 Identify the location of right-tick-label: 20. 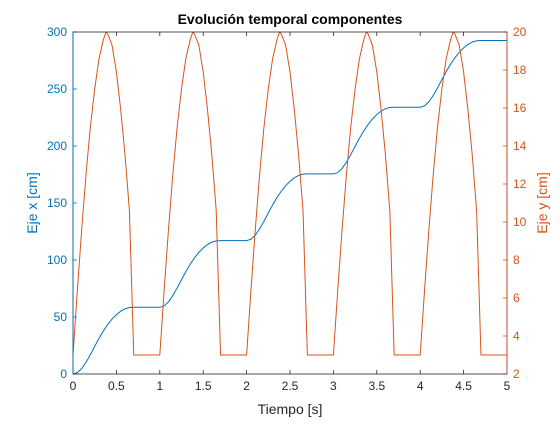
(520, 32).